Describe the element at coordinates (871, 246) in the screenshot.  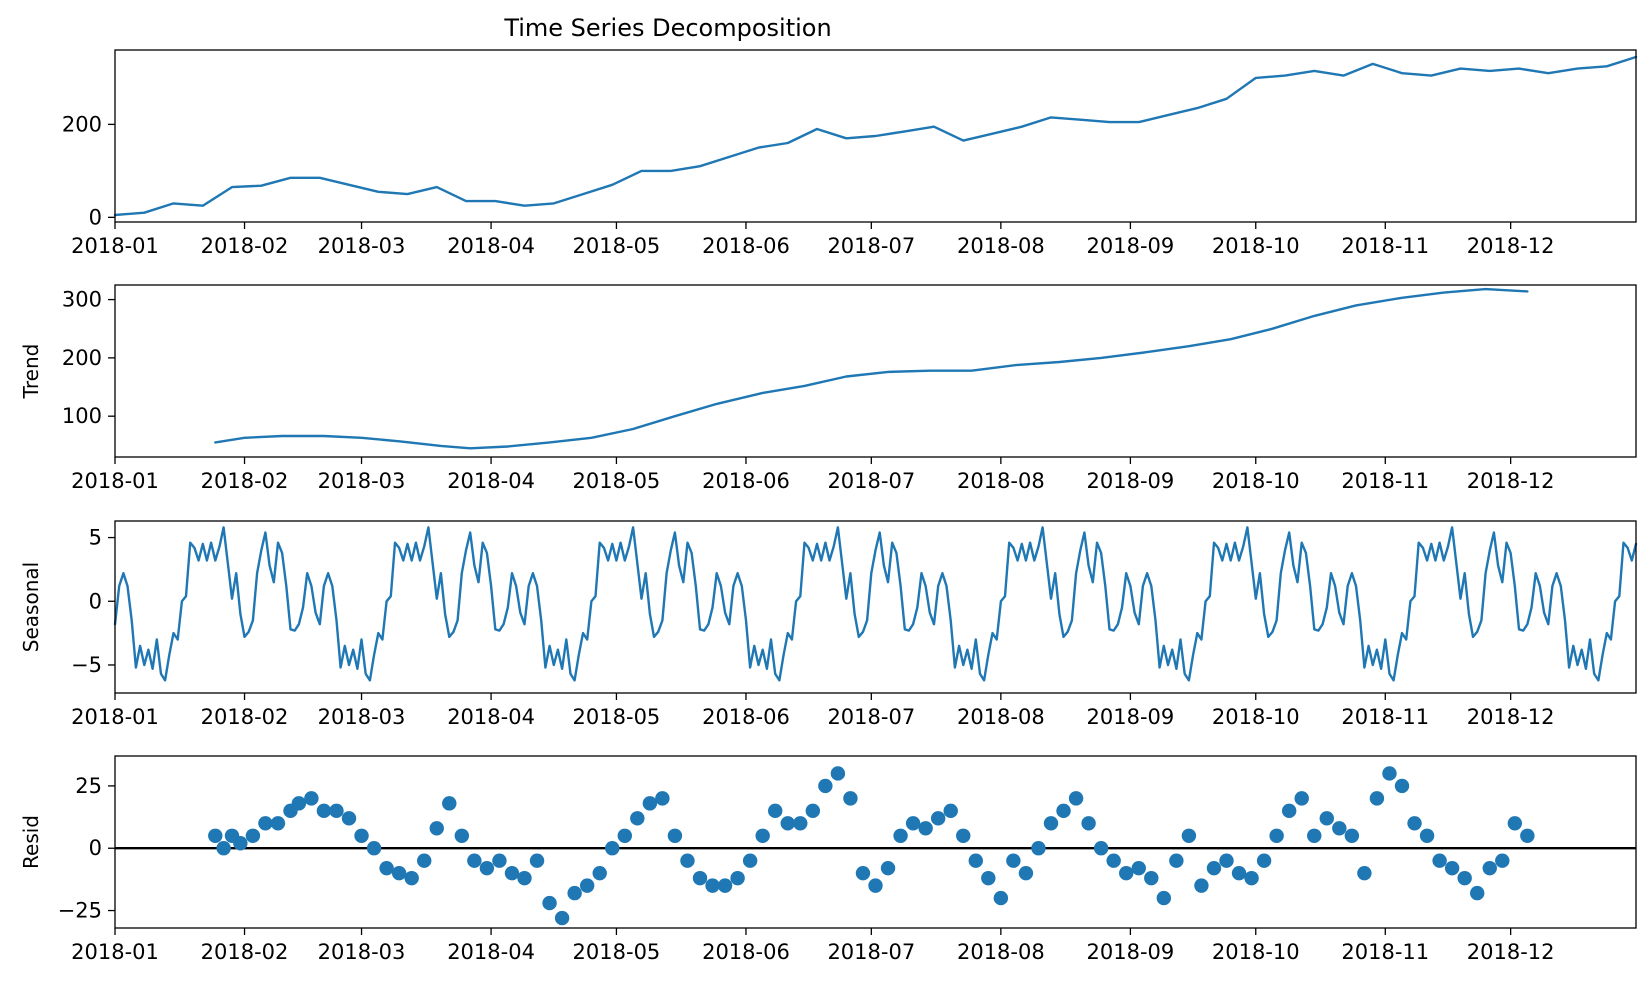
I see `observed-xtick-label: 2018-07` at that location.